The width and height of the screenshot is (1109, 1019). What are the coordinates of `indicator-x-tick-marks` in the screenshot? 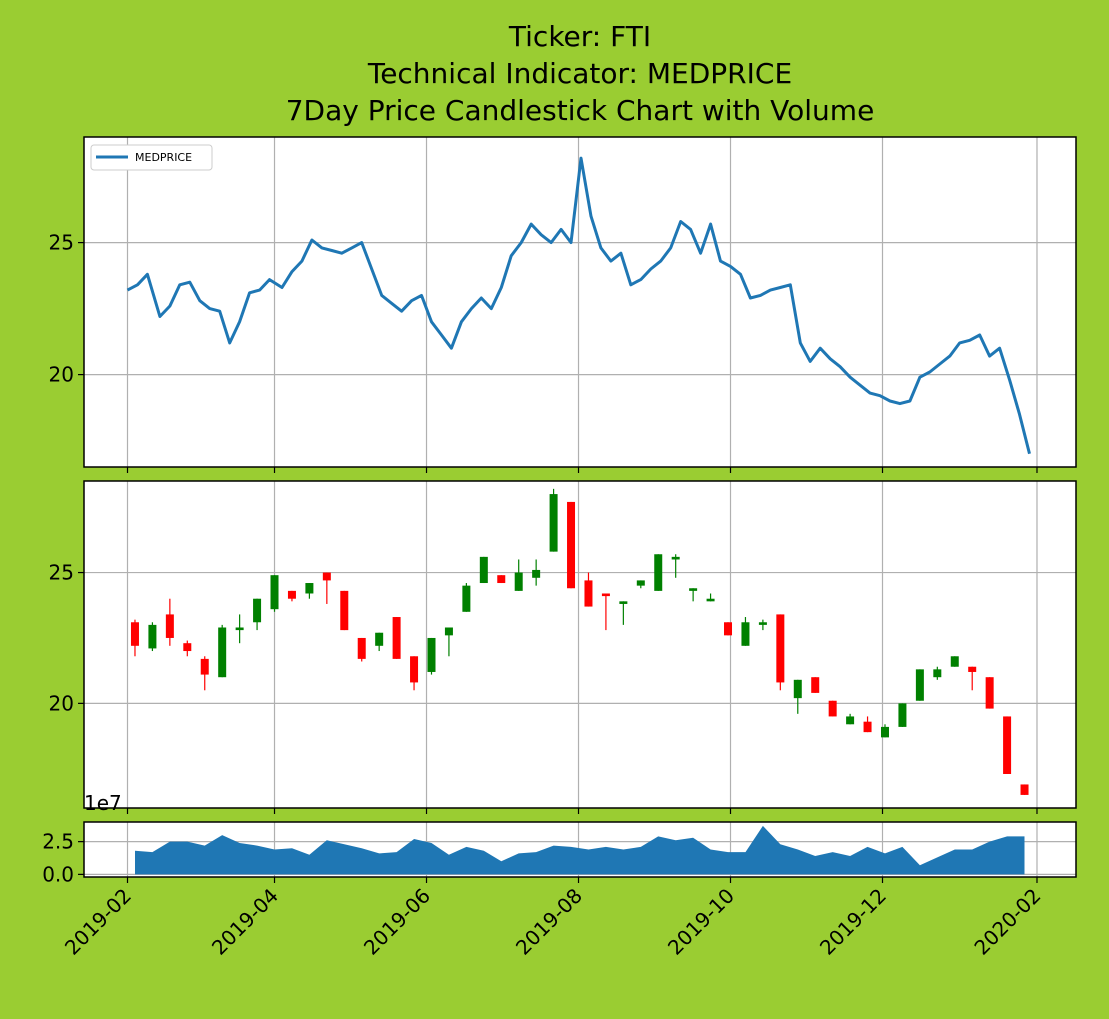 It's located at (582, 470).